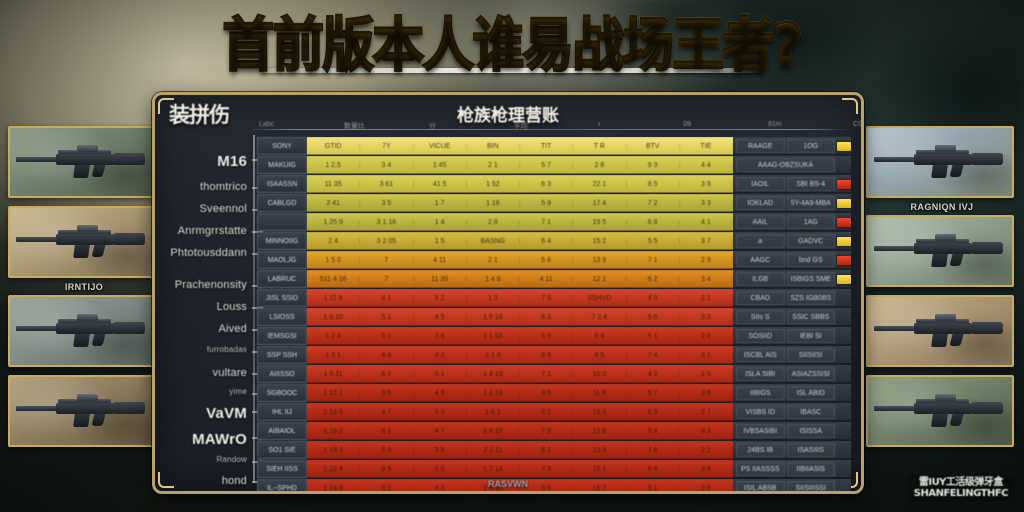 The image size is (1024, 512). I want to click on tail-cell: CBAD, so click(760, 298).